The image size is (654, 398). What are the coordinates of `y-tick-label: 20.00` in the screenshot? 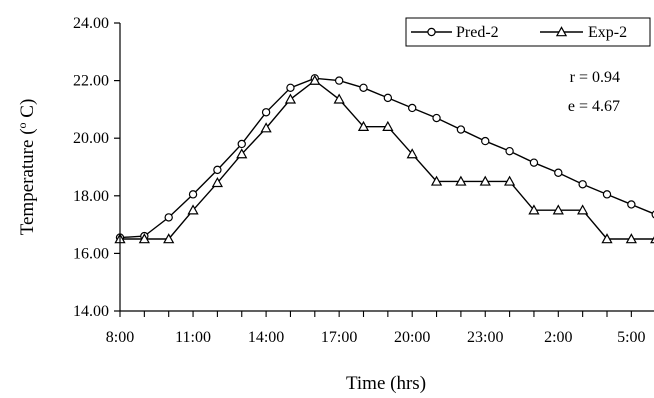 It's located at (91, 138).